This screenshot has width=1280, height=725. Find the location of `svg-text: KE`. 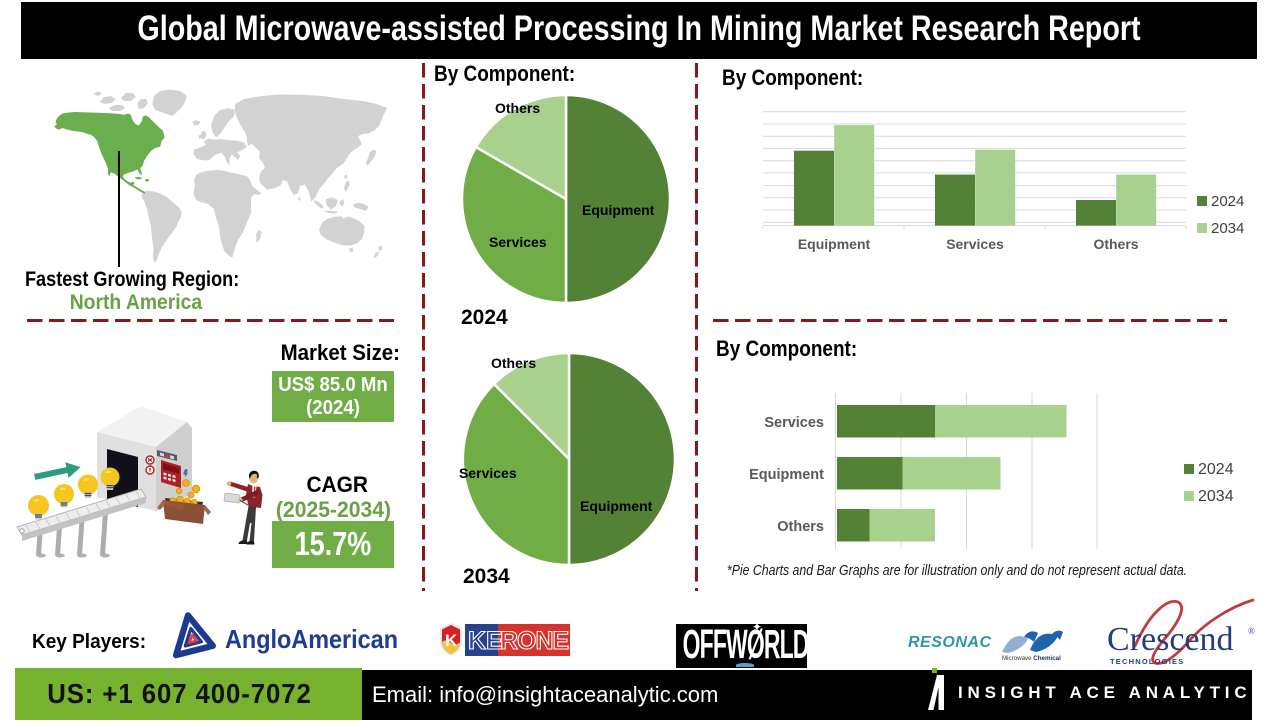

svg-text: KE is located at coordinates (485, 641).